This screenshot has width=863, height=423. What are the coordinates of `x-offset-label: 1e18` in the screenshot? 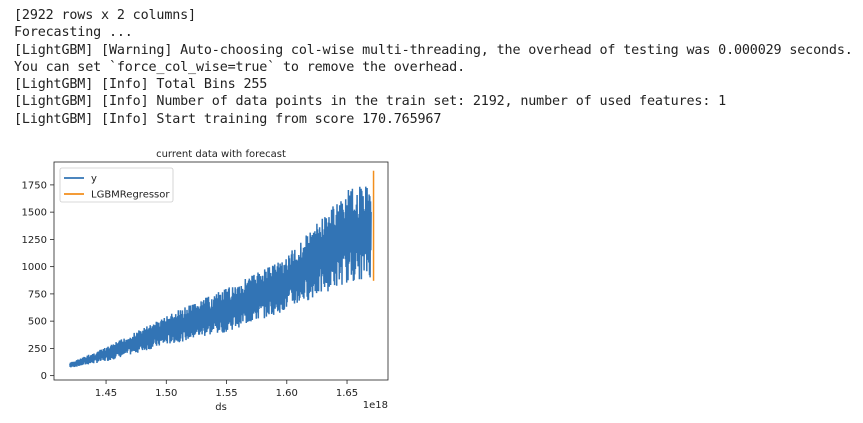 It's located at (375, 405).